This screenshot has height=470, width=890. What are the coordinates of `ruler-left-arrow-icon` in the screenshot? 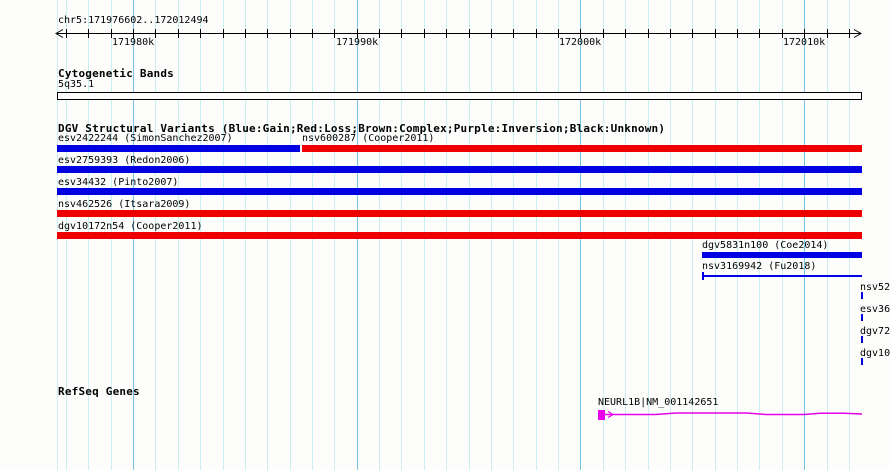 It's located at (59, 33).